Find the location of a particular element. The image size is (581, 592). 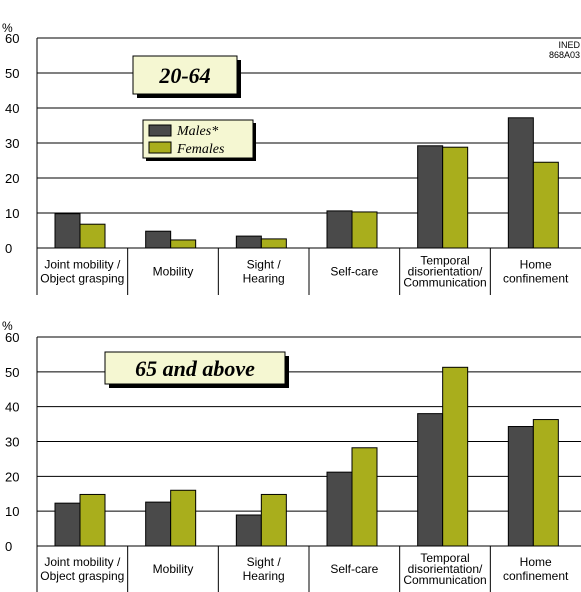

legend: Males* Females is located at coordinates (199, 140).